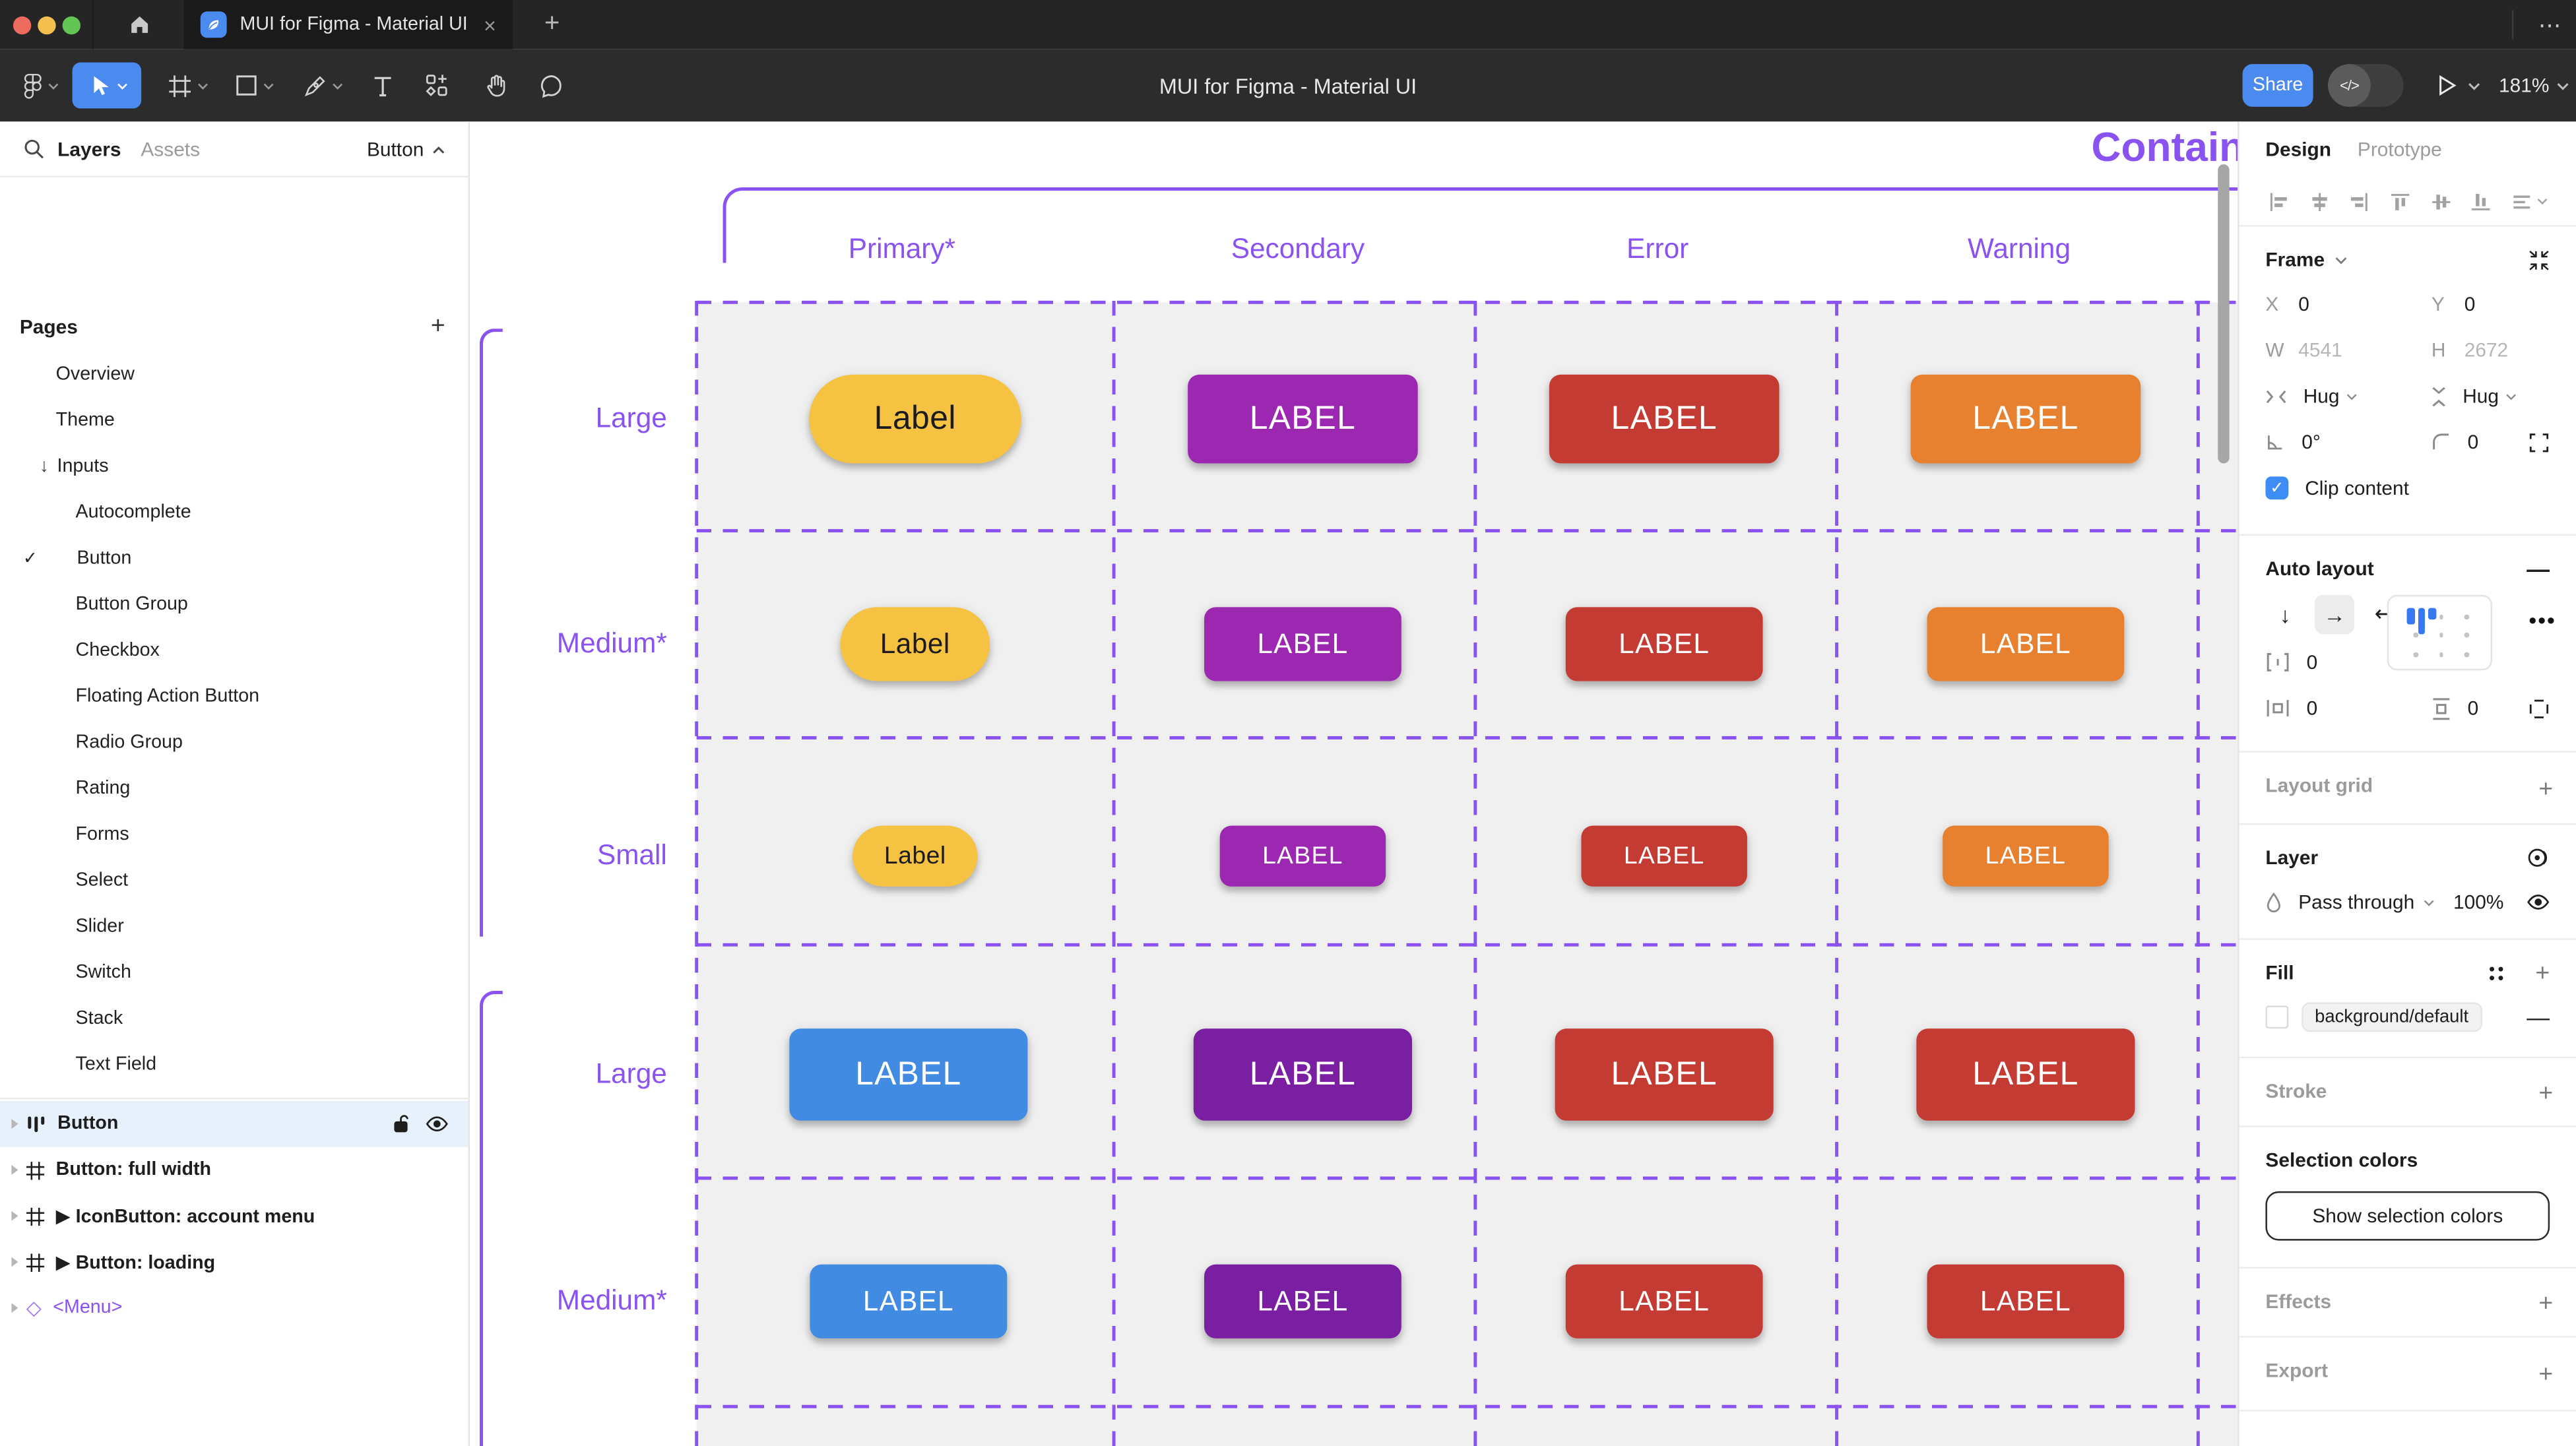  What do you see at coordinates (437, 86) in the screenshot?
I see `resources-tool-button` at bounding box center [437, 86].